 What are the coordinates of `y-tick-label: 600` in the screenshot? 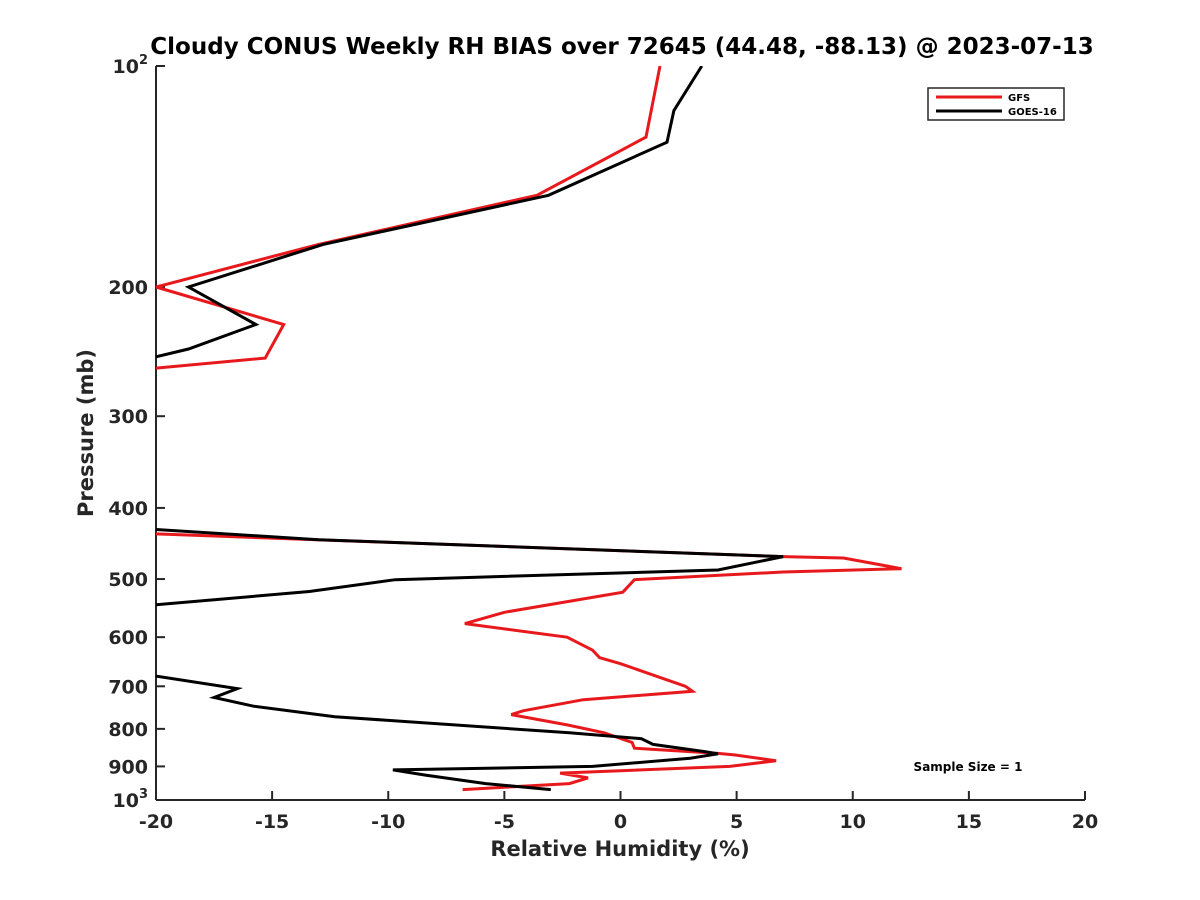 It's located at (128, 638).